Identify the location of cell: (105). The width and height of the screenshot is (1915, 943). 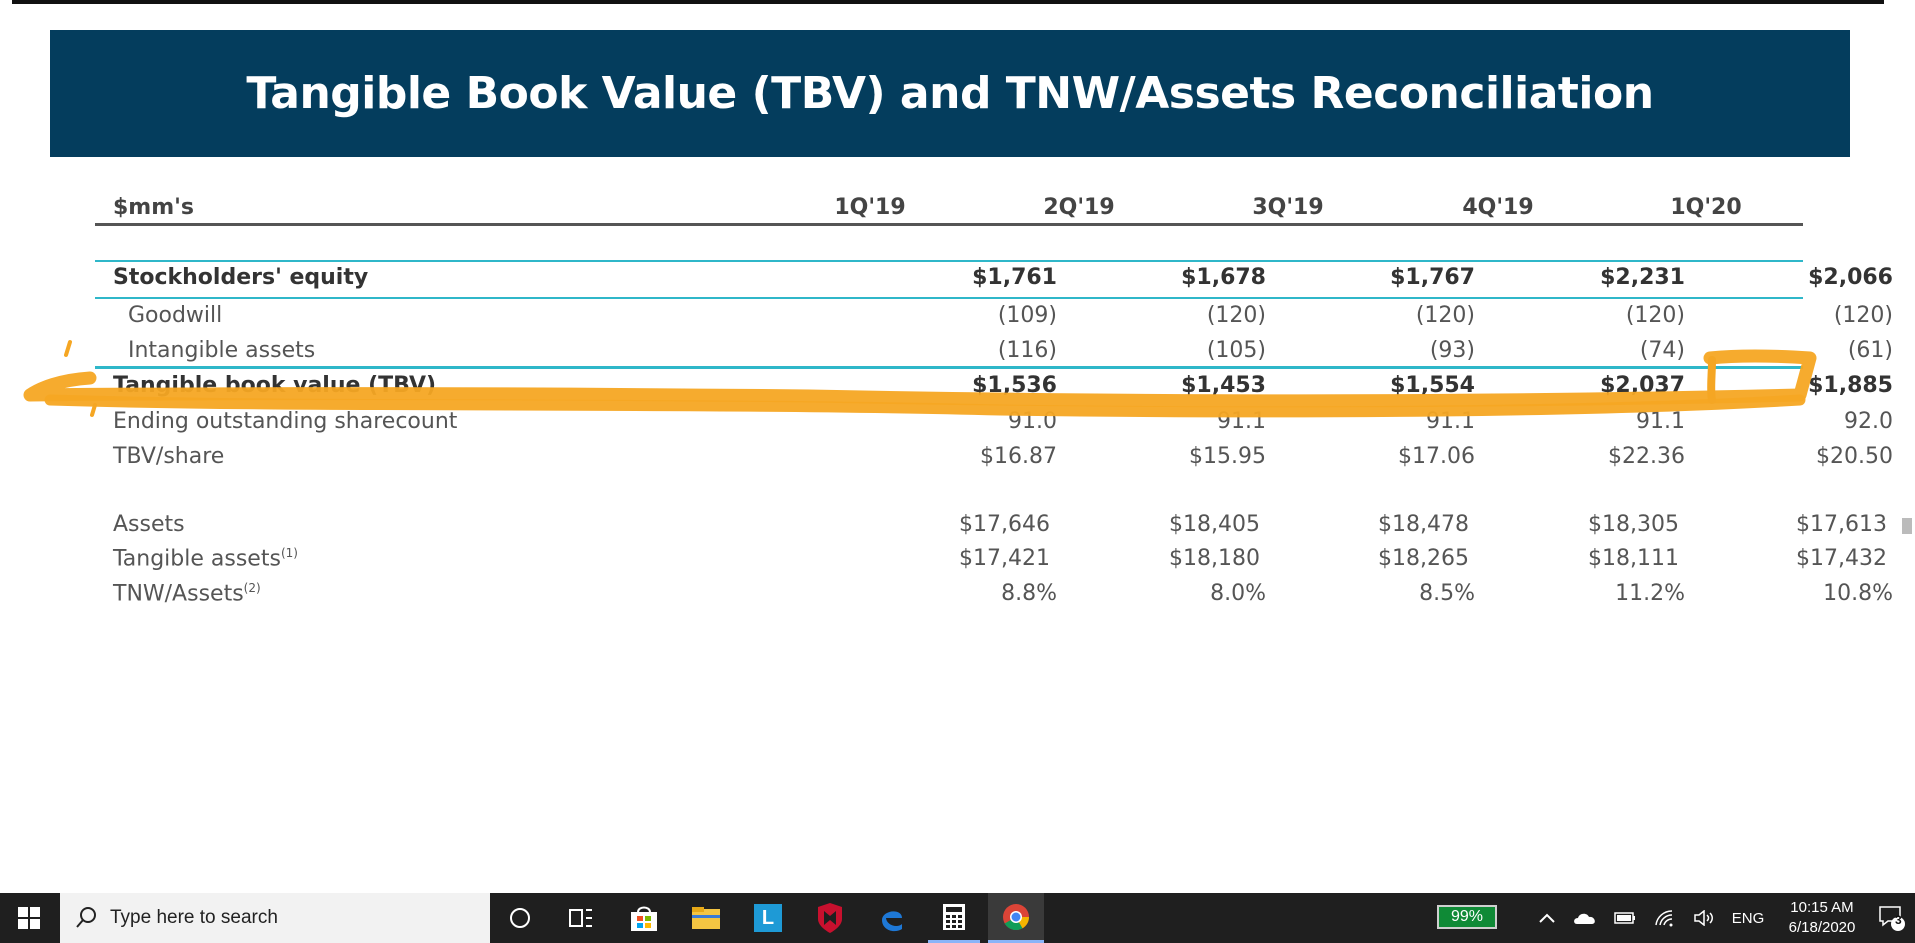
(1236, 350).